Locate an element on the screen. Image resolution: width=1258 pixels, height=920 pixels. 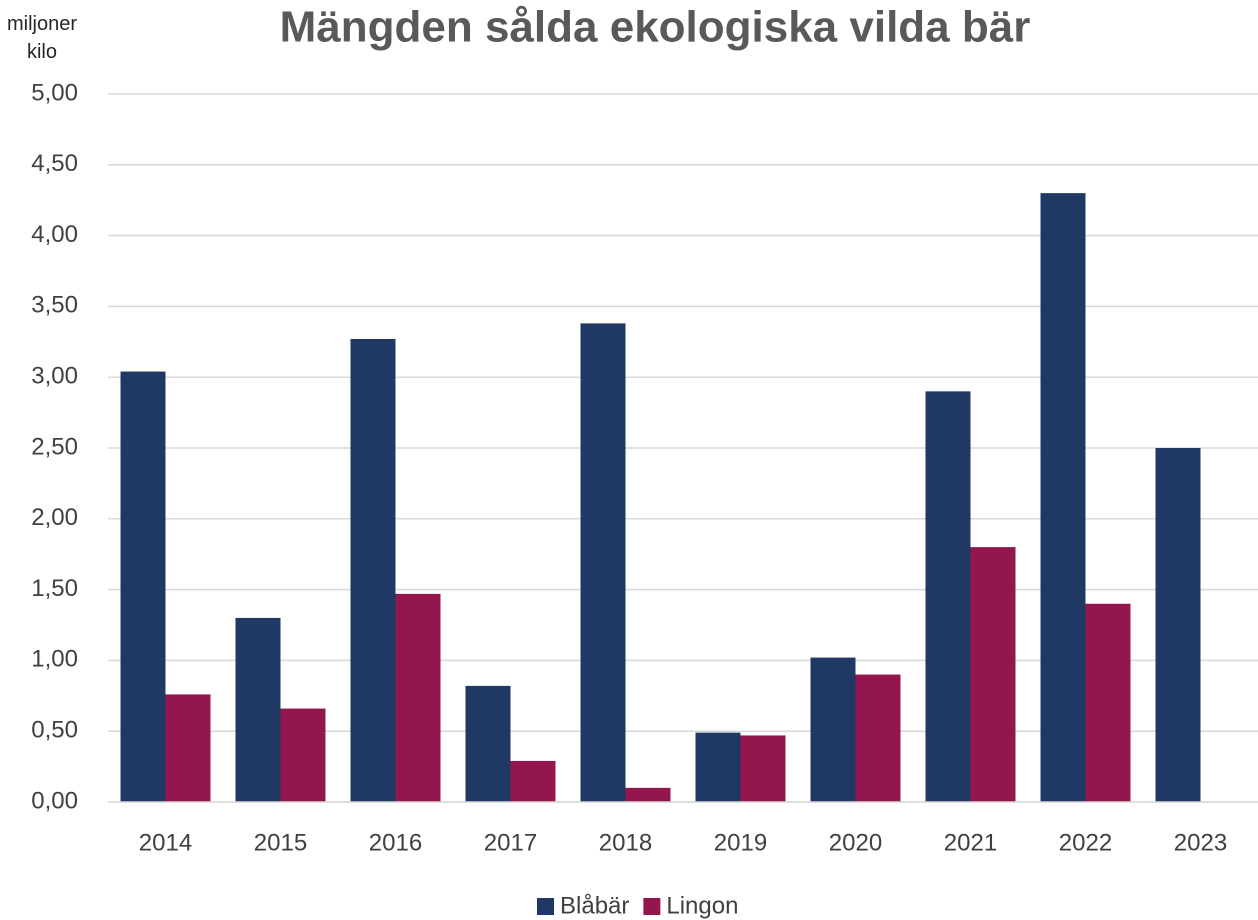
y-axis-label: miljoner kilo is located at coordinates (42, 38).